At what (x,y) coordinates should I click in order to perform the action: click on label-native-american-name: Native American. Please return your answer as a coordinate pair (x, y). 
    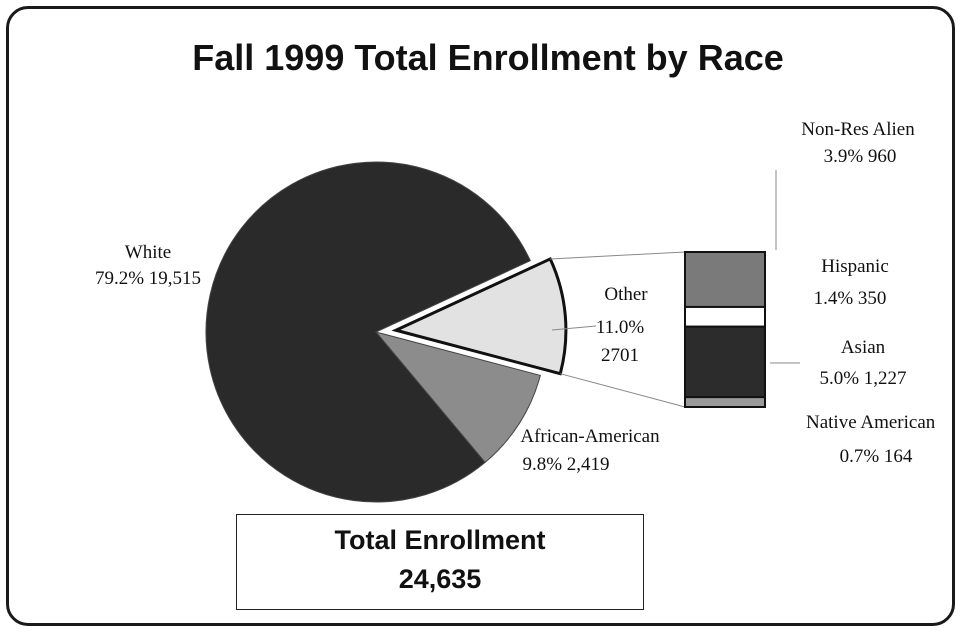
    Looking at the image, I should click on (871, 422).